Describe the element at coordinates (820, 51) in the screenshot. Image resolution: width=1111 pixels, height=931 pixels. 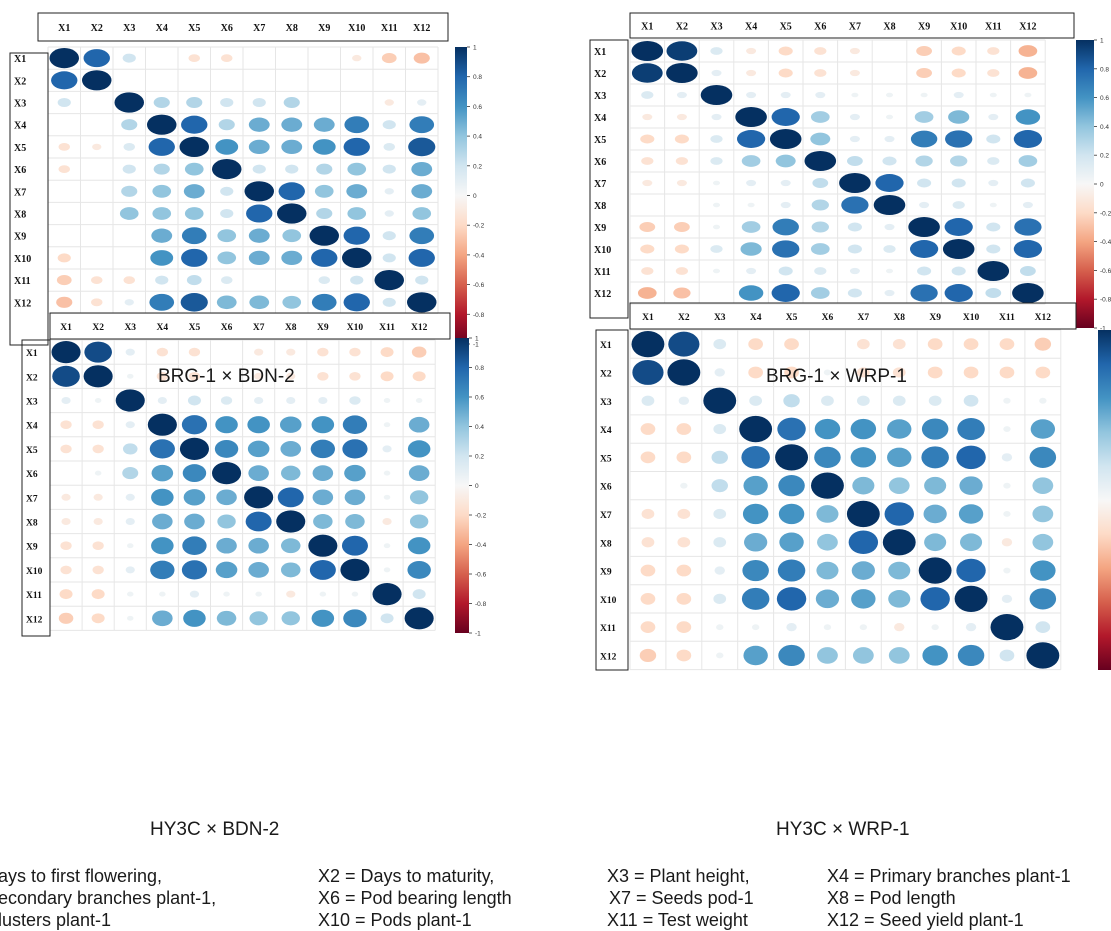
I see `corr-circle-x1-x6` at that location.